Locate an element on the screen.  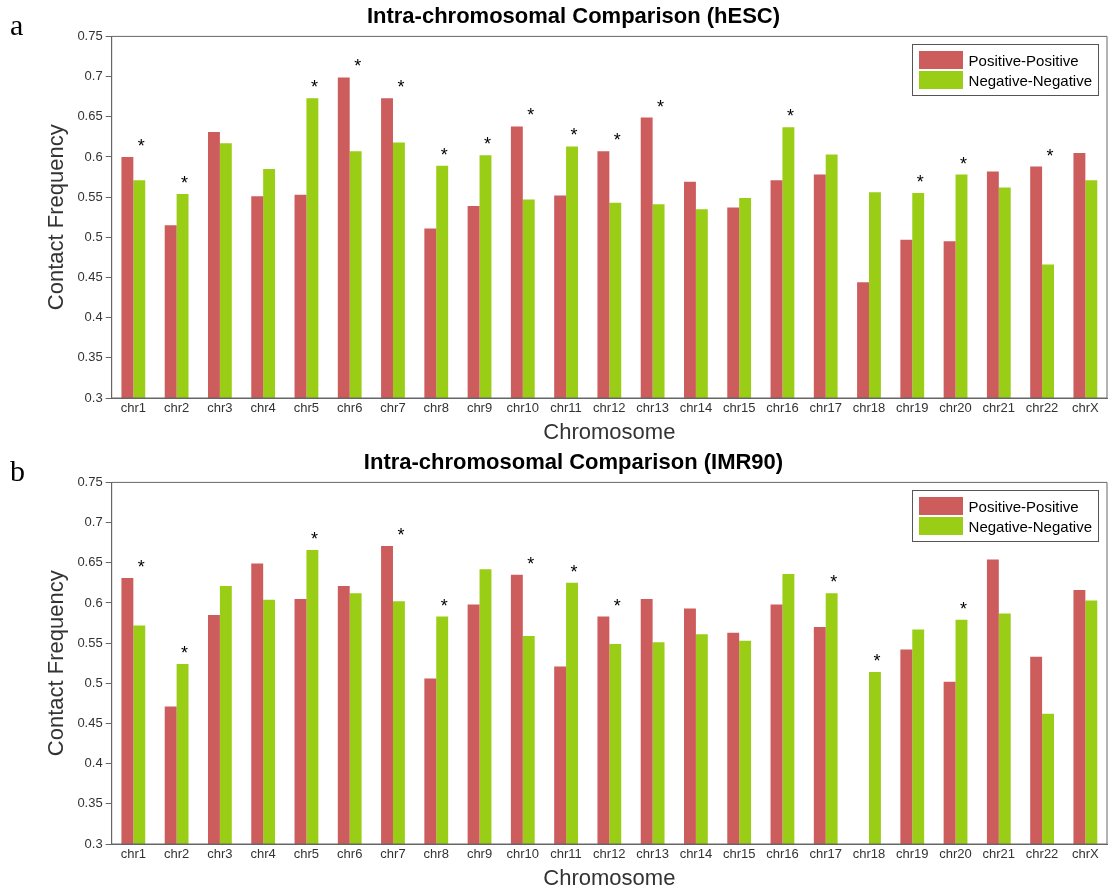
text: b is located at coordinates (17, 471).